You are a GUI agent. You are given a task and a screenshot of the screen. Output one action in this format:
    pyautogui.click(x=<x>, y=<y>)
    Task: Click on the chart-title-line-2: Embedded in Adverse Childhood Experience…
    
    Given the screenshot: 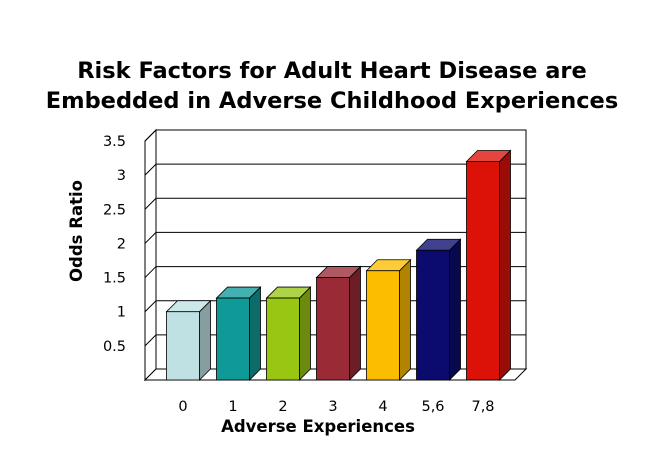 What is the action you would take?
    pyautogui.click(x=332, y=101)
    